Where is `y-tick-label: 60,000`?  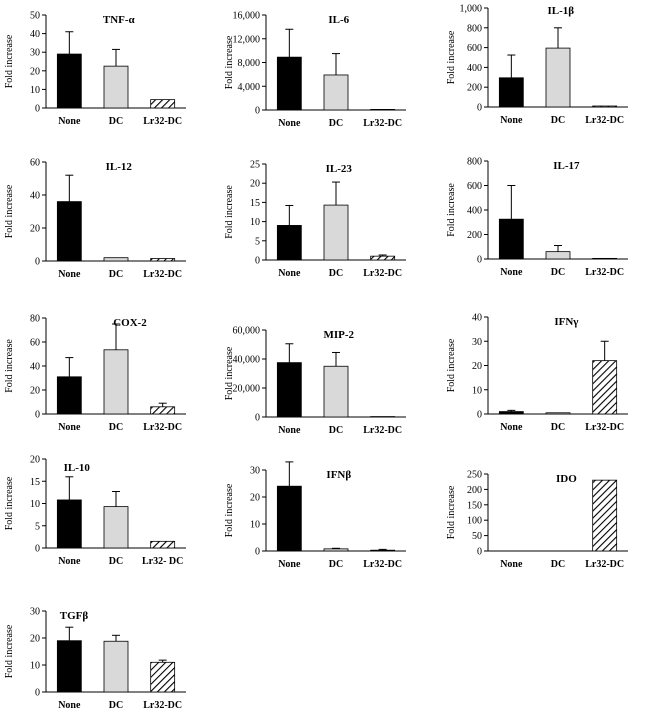
y-tick-label: 60,000 is located at coordinates (247, 331).